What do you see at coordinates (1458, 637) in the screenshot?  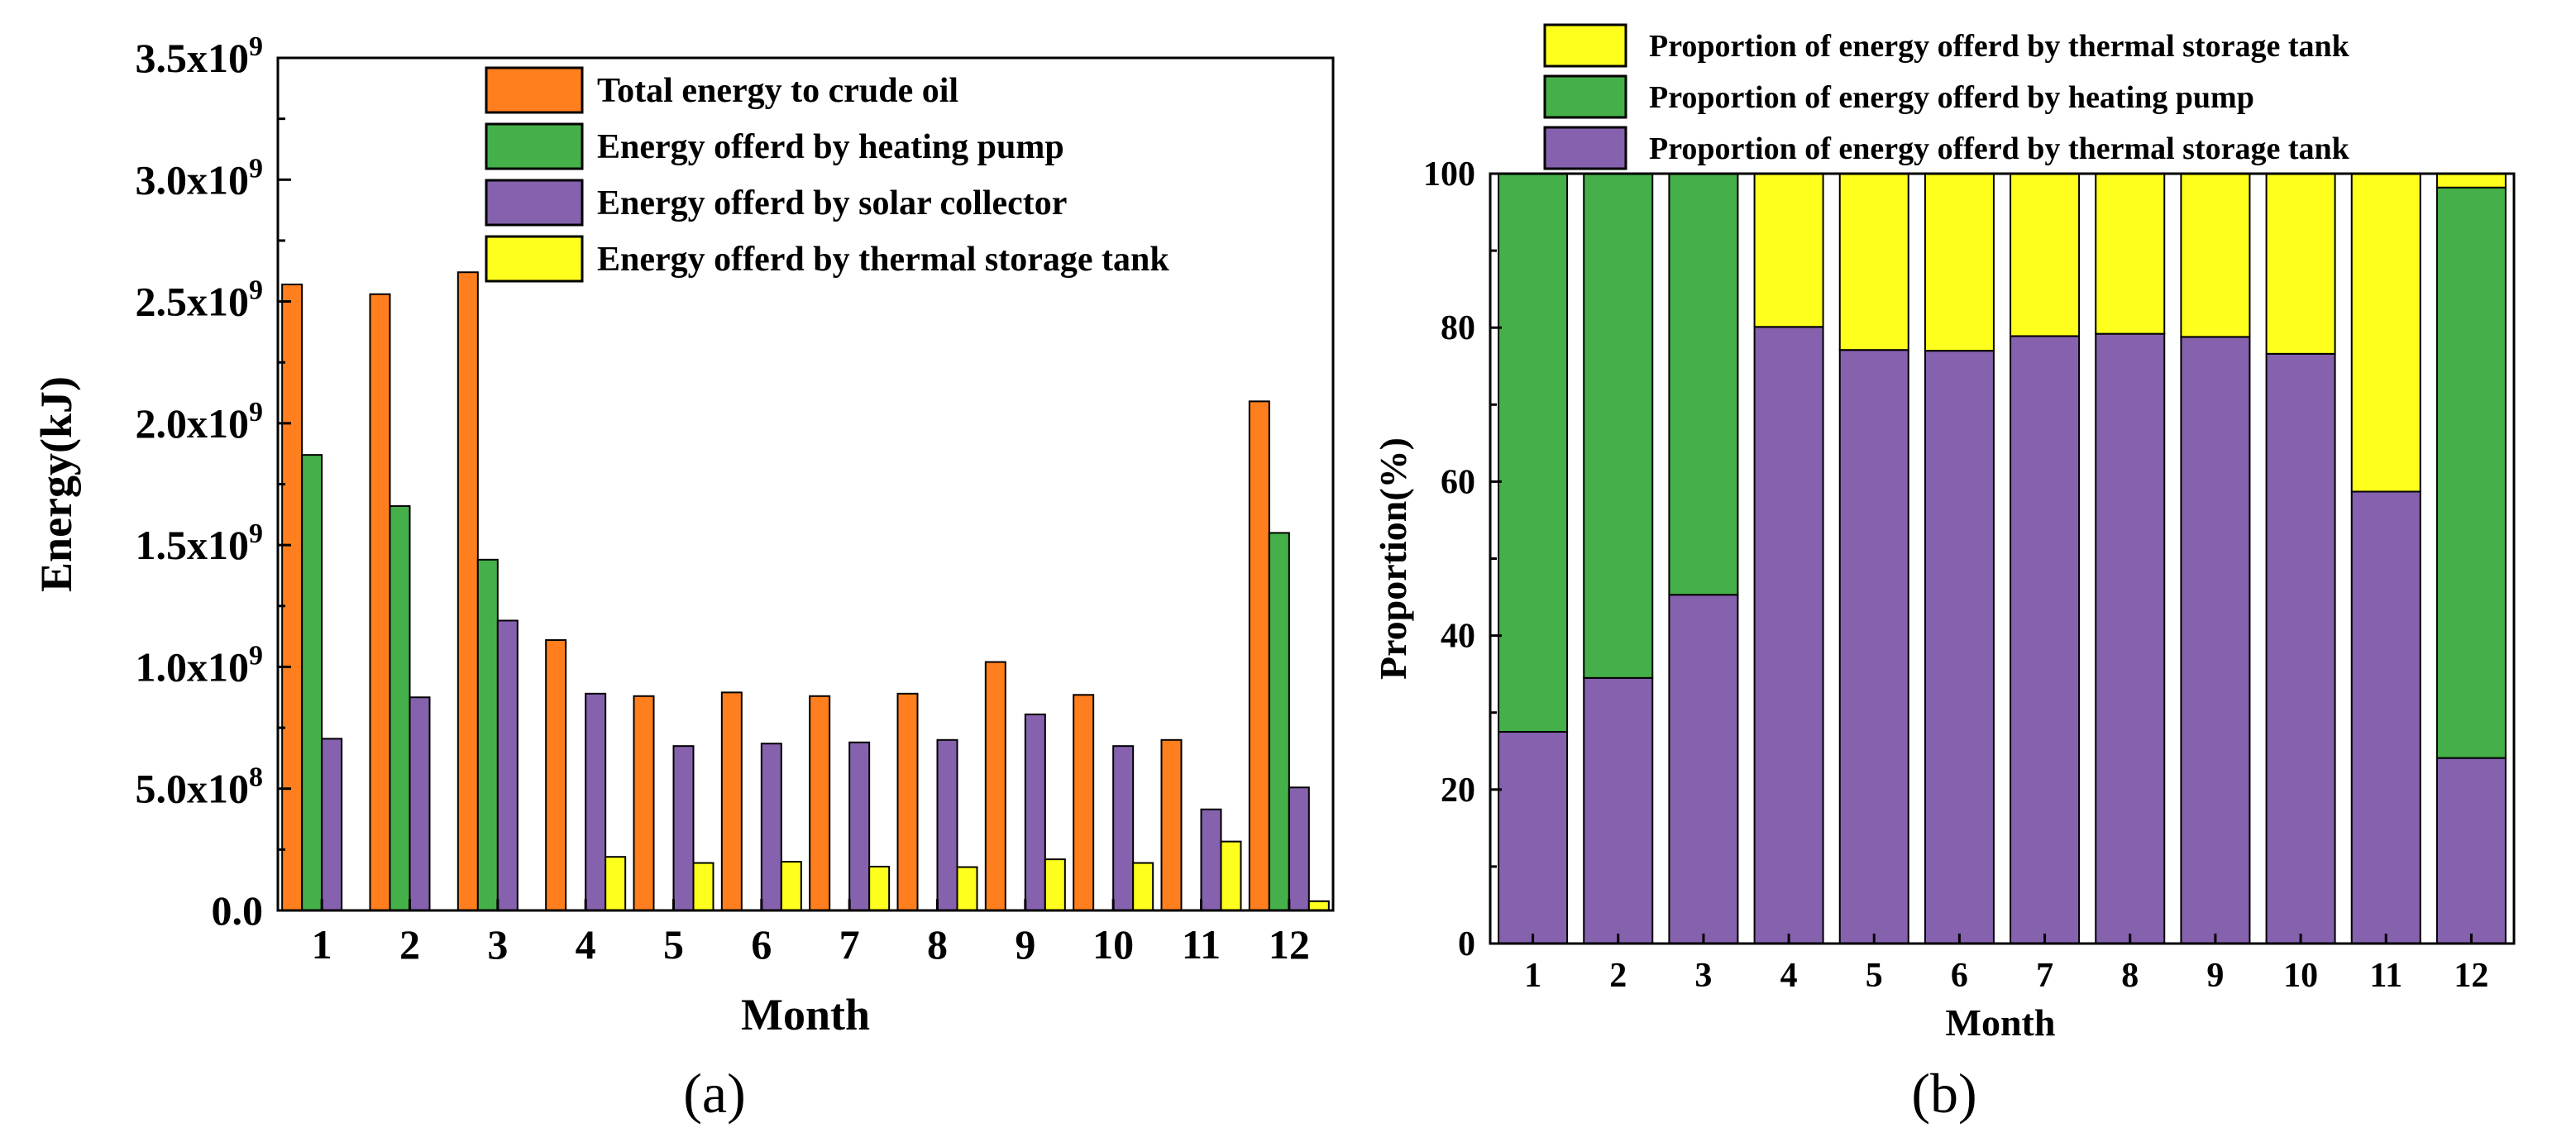 I see `y-tick-label-b: 40` at bounding box center [1458, 637].